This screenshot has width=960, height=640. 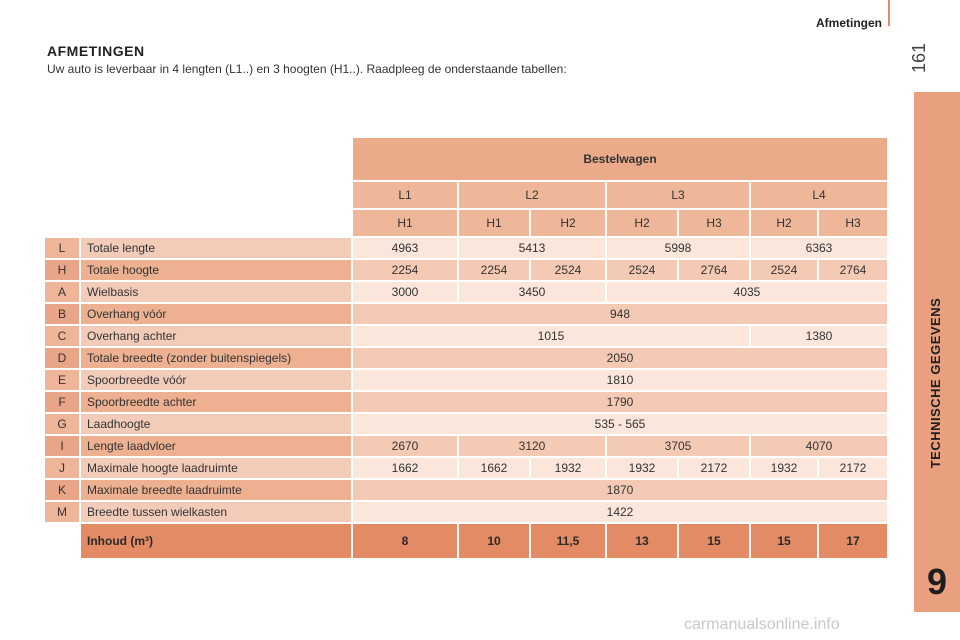 I want to click on row-value: 4070, so click(x=819, y=446).